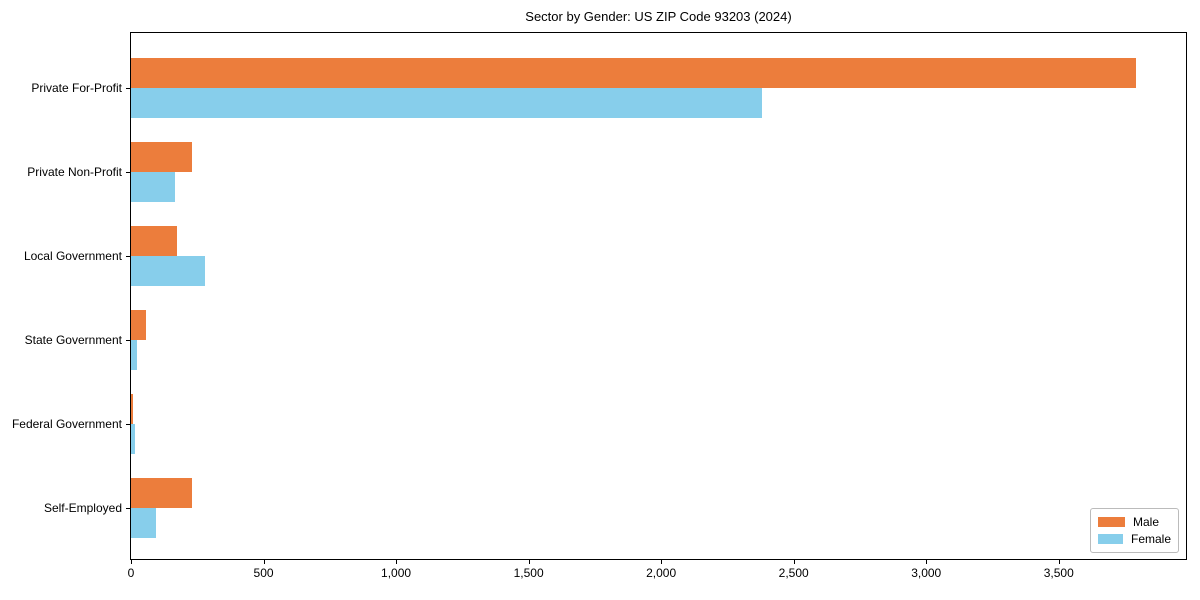 The image size is (1200, 600). Describe the element at coordinates (1110, 539) in the screenshot. I see `female-swatch-icon` at that location.